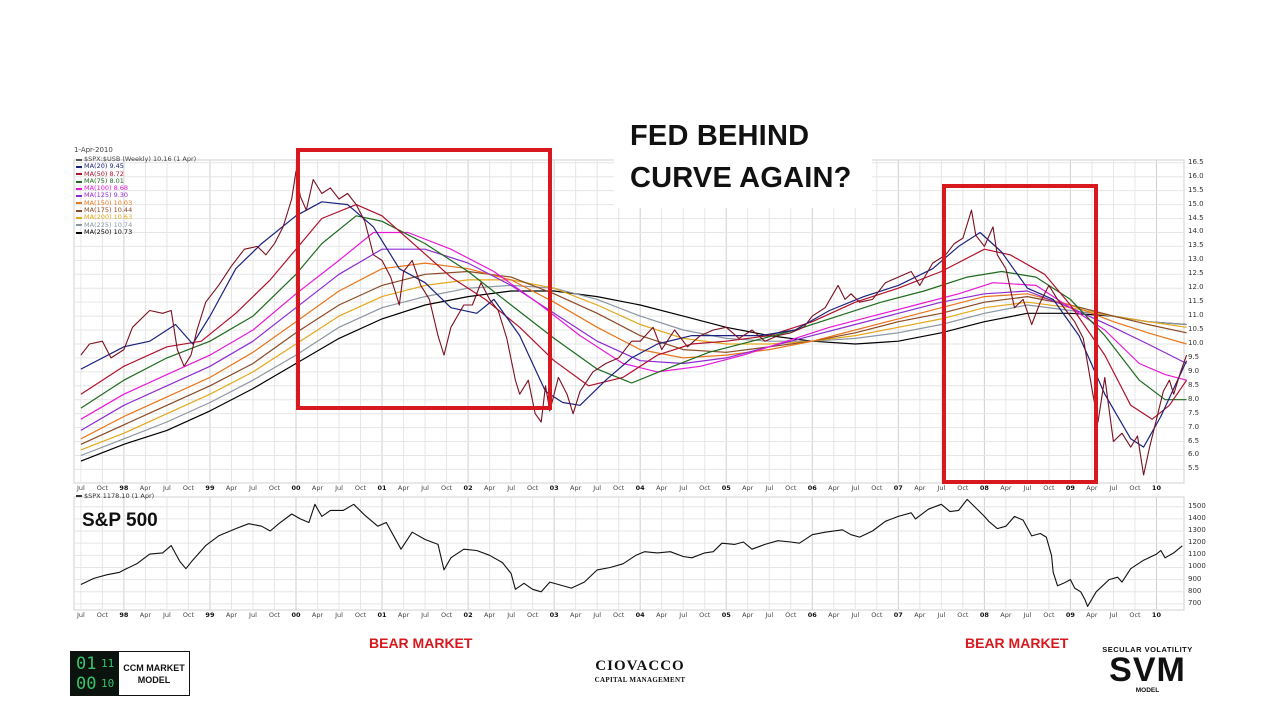 Image resolution: width=1280 pixels, height=720 pixels. What do you see at coordinates (115, 496) in the screenshot?
I see `spx-legend: $SPX 1178.10 (1 Apr)` at bounding box center [115, 496].